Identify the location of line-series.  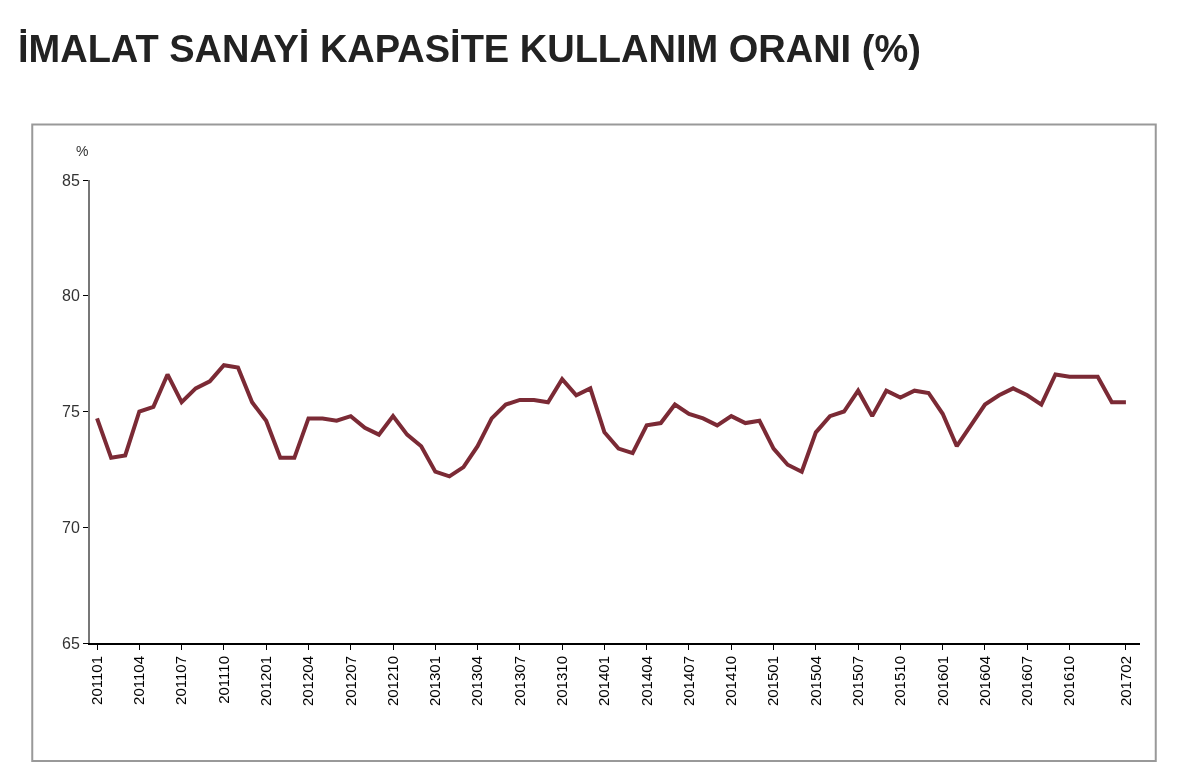
(611, 421).